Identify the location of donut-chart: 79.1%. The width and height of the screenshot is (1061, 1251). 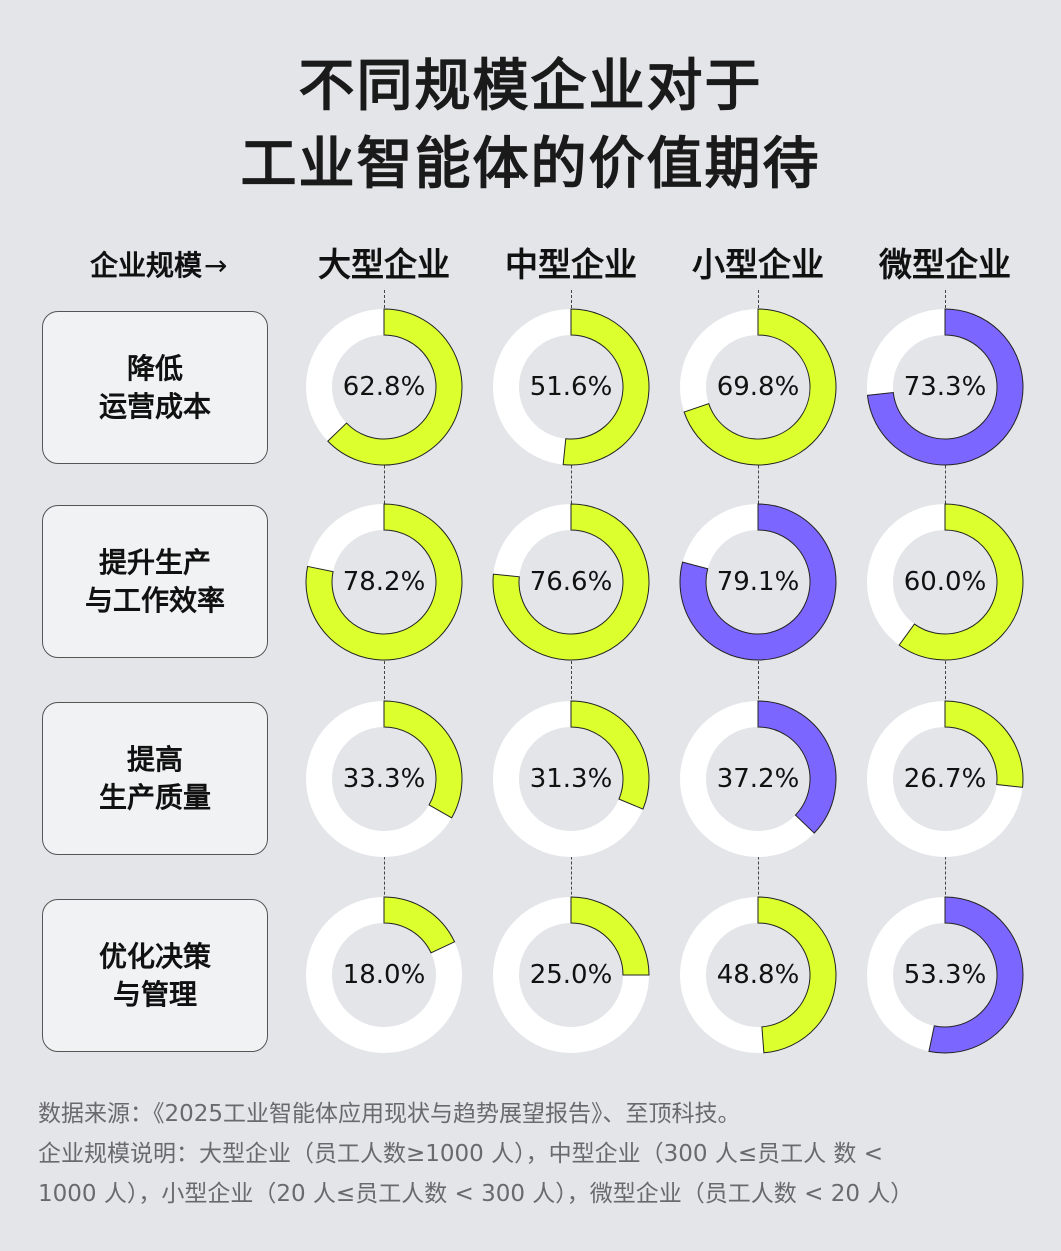
(758, 582).